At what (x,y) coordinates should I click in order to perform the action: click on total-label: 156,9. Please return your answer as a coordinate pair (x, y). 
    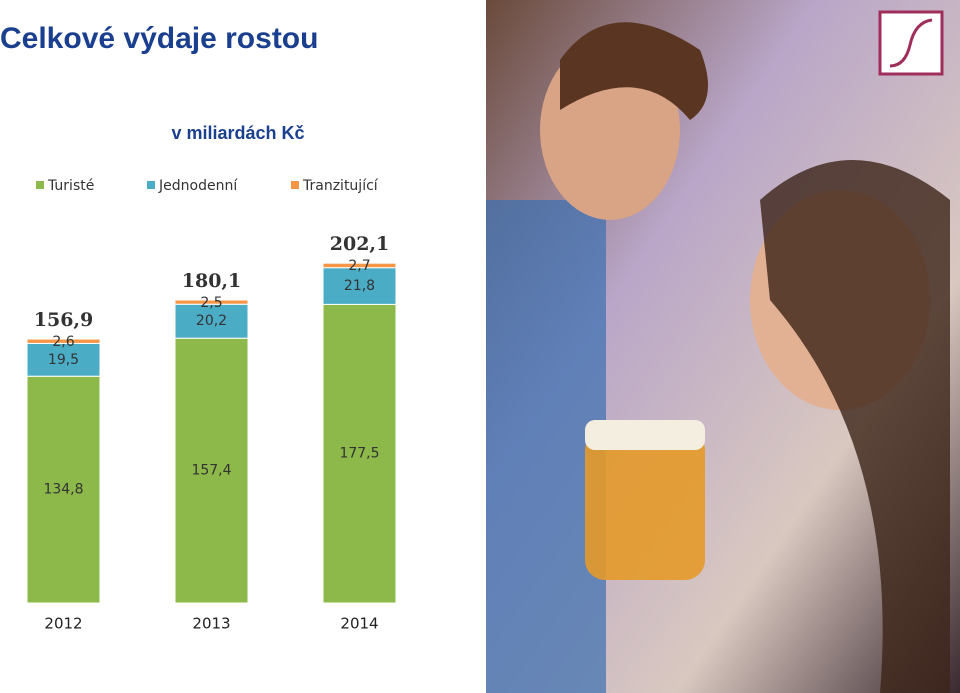
    Looking at the image, I should click on (64, 320).